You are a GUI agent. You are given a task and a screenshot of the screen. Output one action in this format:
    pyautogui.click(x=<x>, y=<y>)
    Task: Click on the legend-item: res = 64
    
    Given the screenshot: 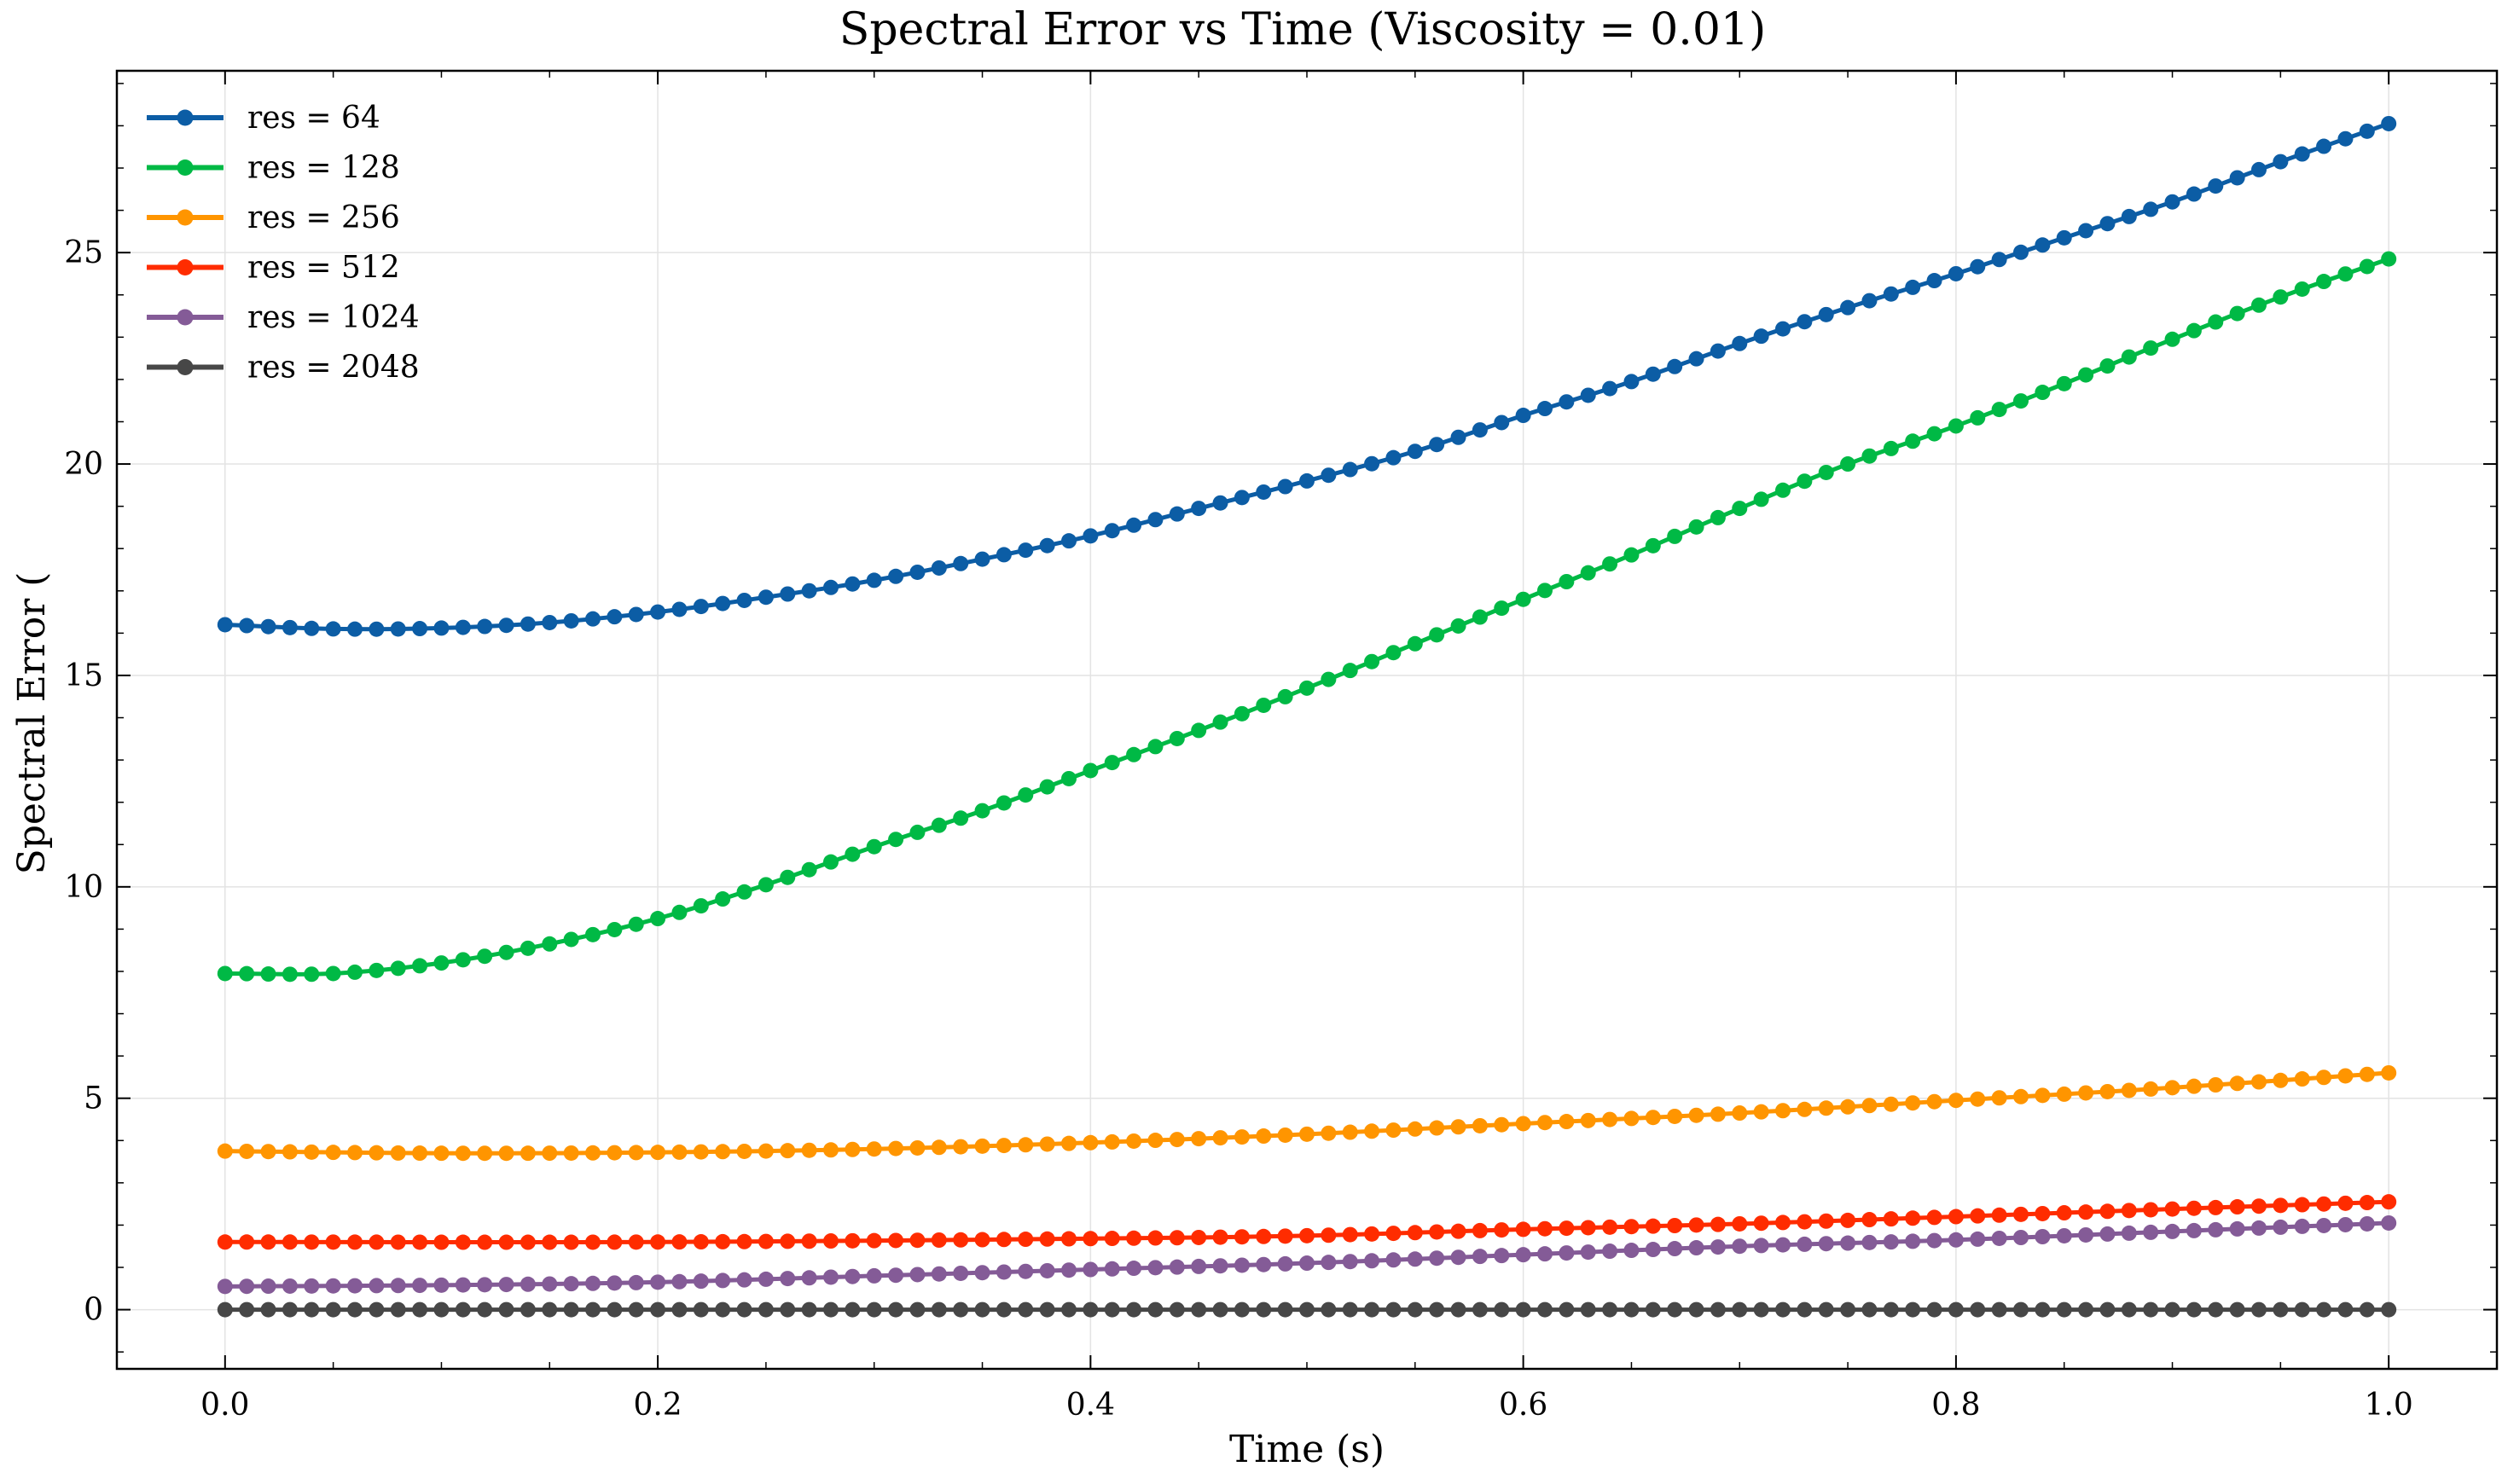 What is the action you would take?
    pyautogui.click(x=263, y=118)
    